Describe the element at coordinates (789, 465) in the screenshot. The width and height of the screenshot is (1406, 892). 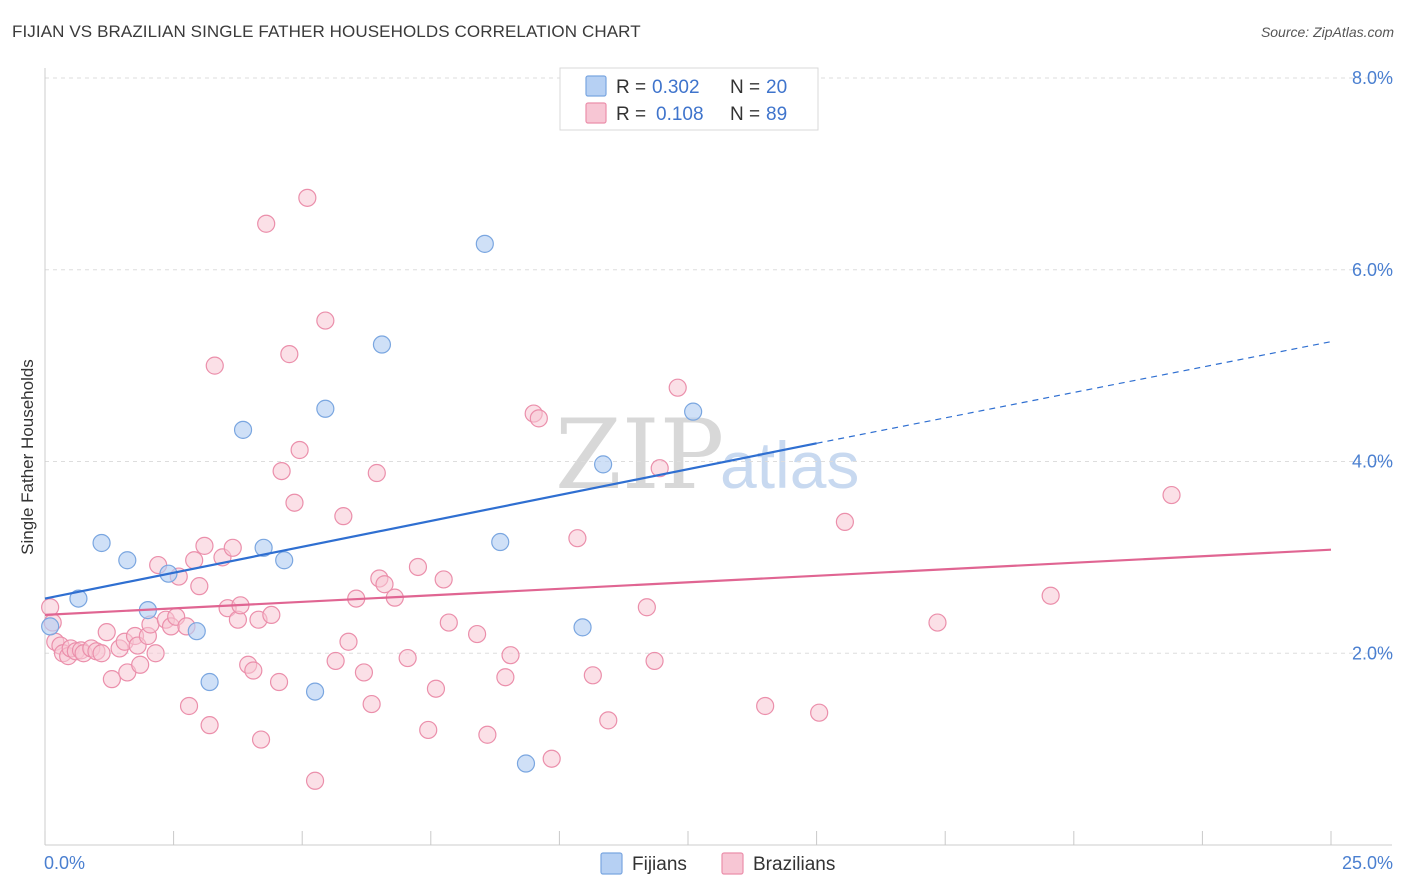
I see `watermark-atlas: atlas` at that location.